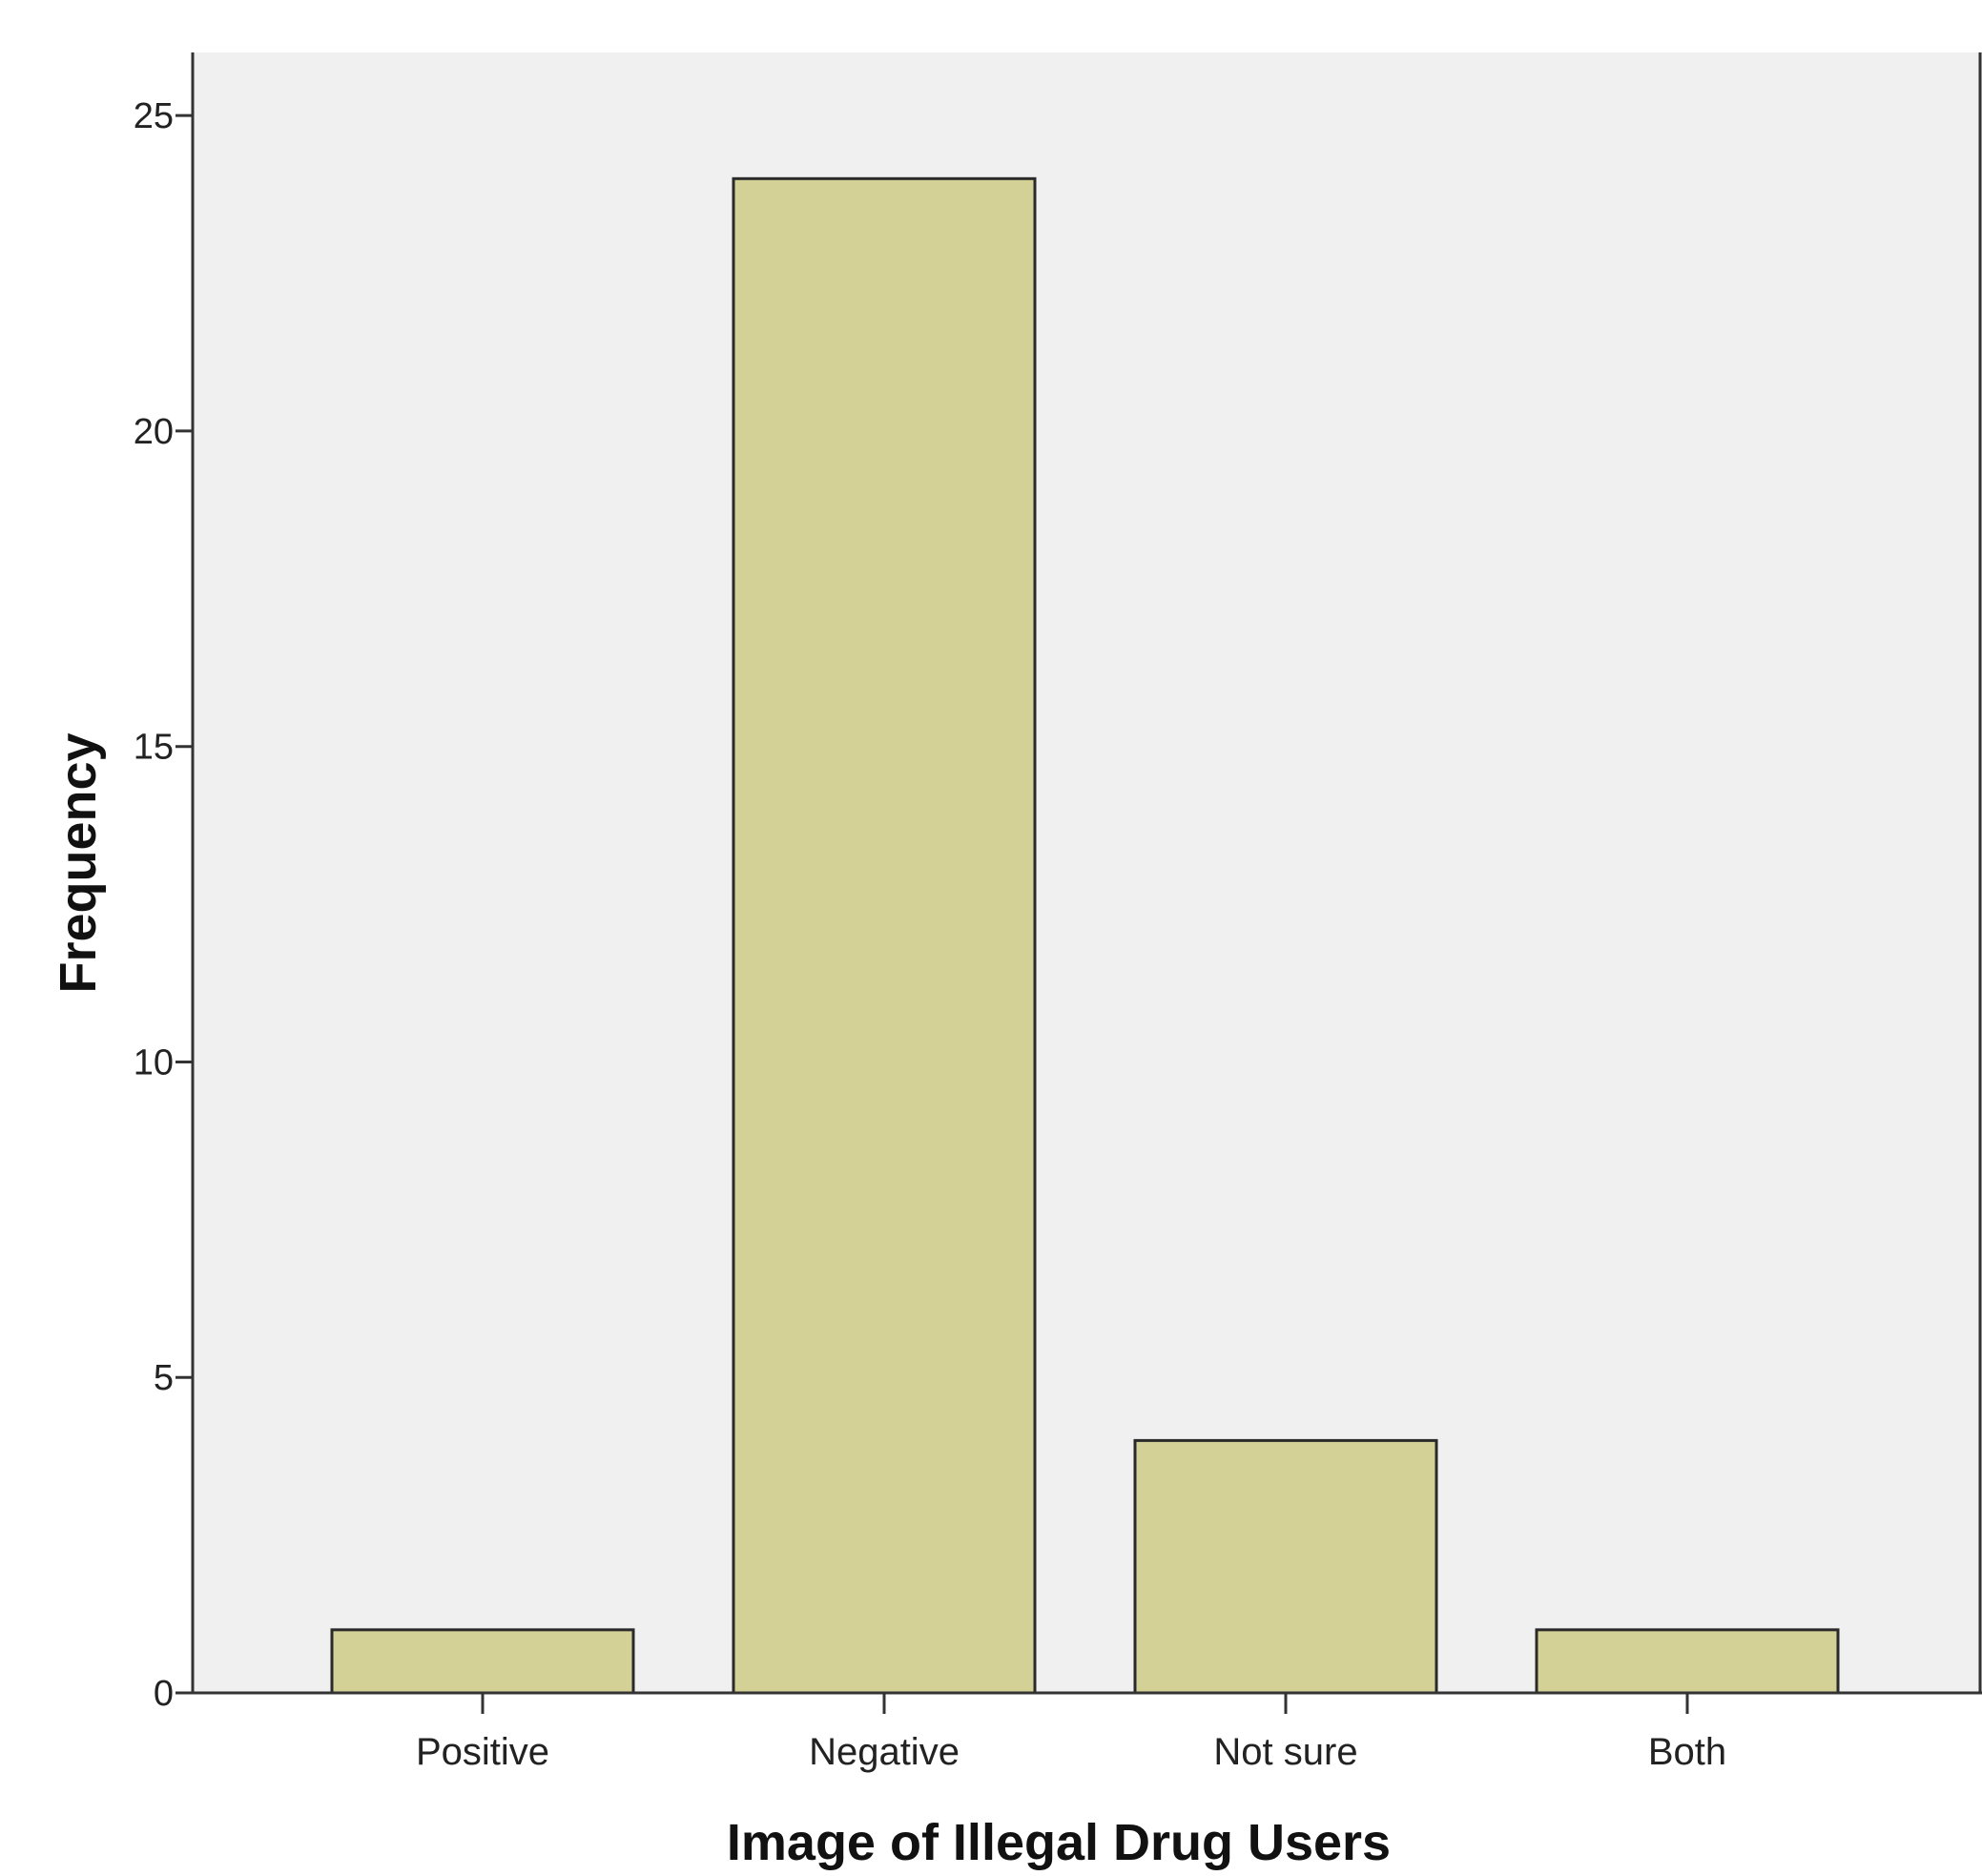  What do you see at coordinates (1285, 1752) in the screenshot?
I see `x-tick-label: Not sure` at bounding box center [1285, 1752].